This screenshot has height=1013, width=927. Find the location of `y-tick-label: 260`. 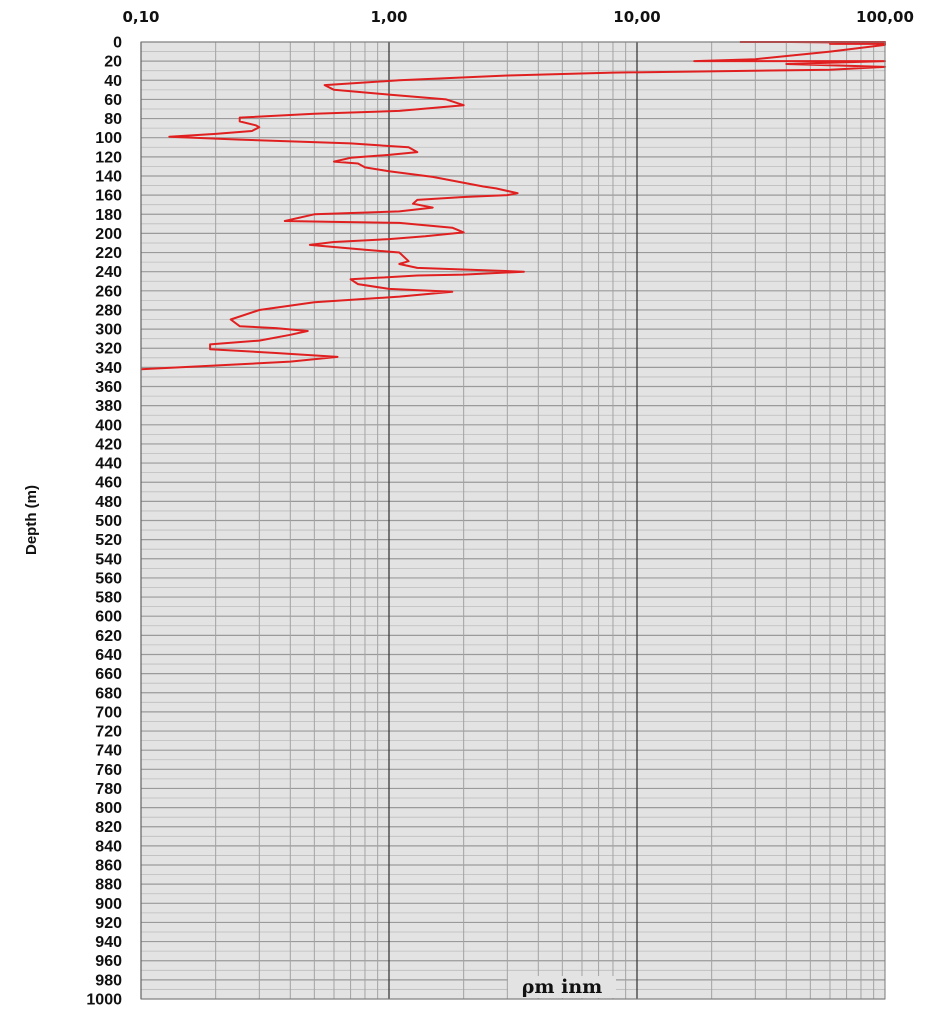

y-tick-label: 260 is located at coordinates (108, 291).